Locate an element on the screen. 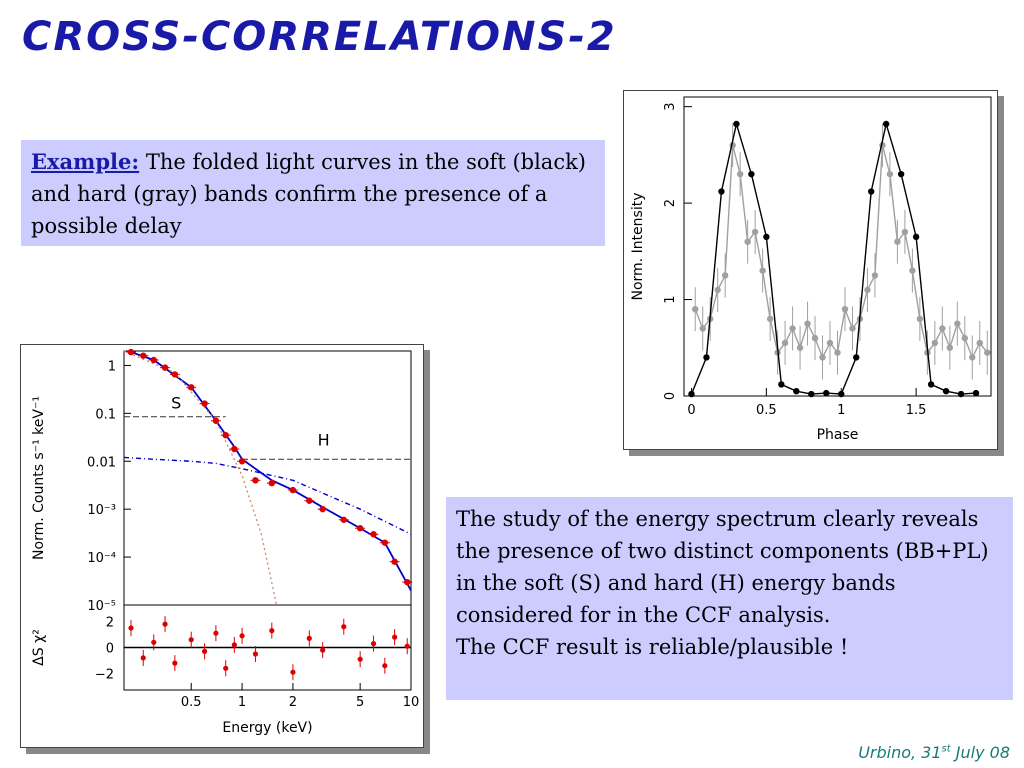 The image size is (1024, 768). y-axis-label: Norm. Intensity is located at coordinates (638, 246).